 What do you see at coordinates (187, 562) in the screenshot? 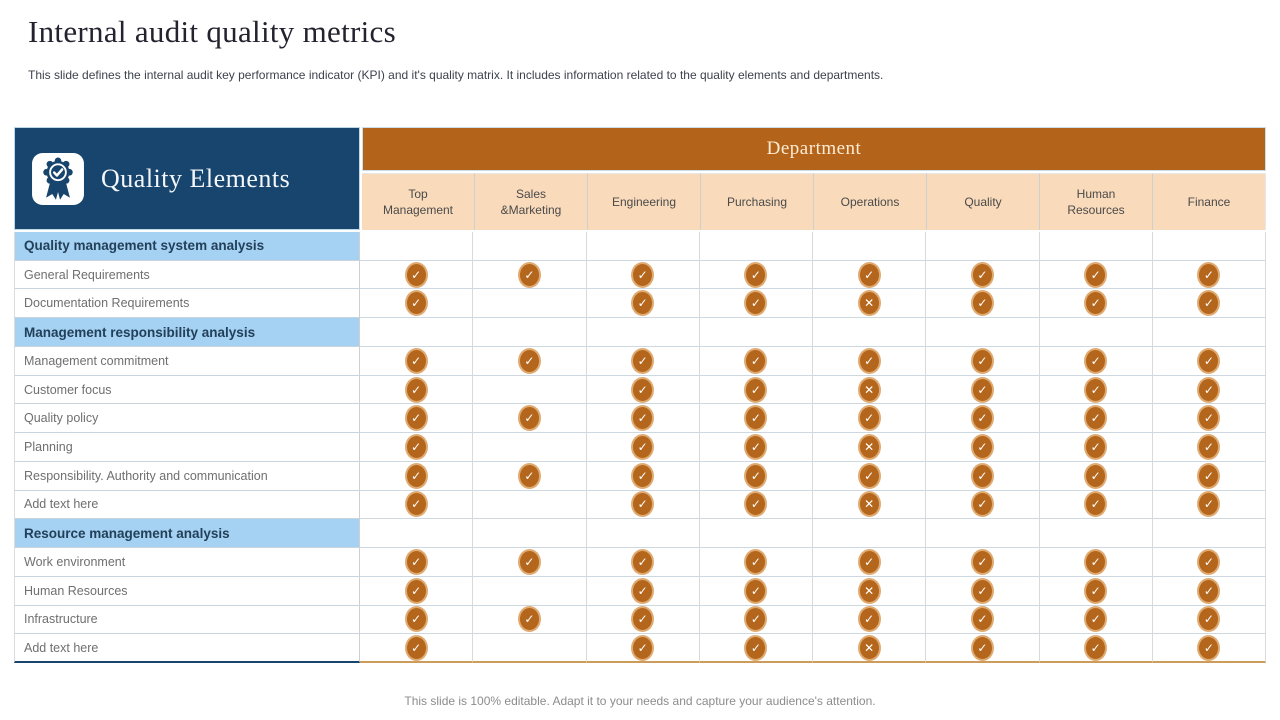
I see `row-label: Work environment` at bounding box center [187, 562].